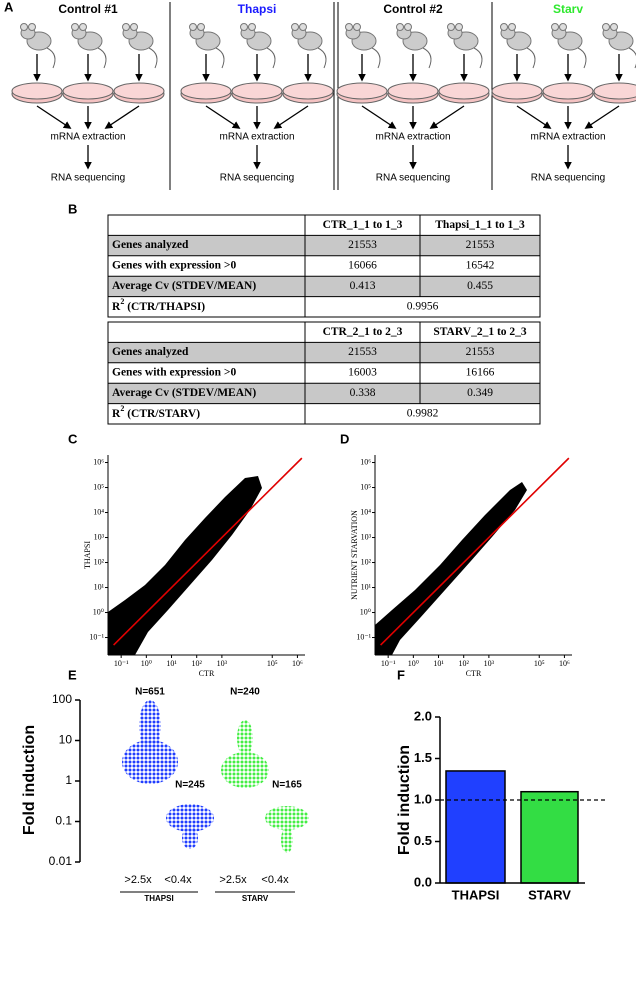 Image resolution: width=636 pixels, height=992 pixels. Describe the element at coordinates (122, 408) in the screenshot. I see `r2-sup: 2` at that location.